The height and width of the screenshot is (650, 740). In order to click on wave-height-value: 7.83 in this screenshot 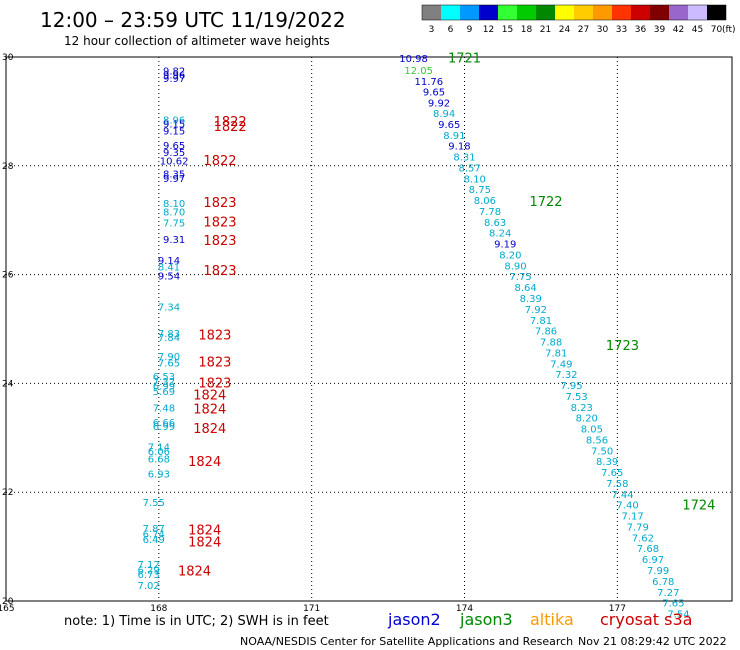, I will do `click(169, 334)`.